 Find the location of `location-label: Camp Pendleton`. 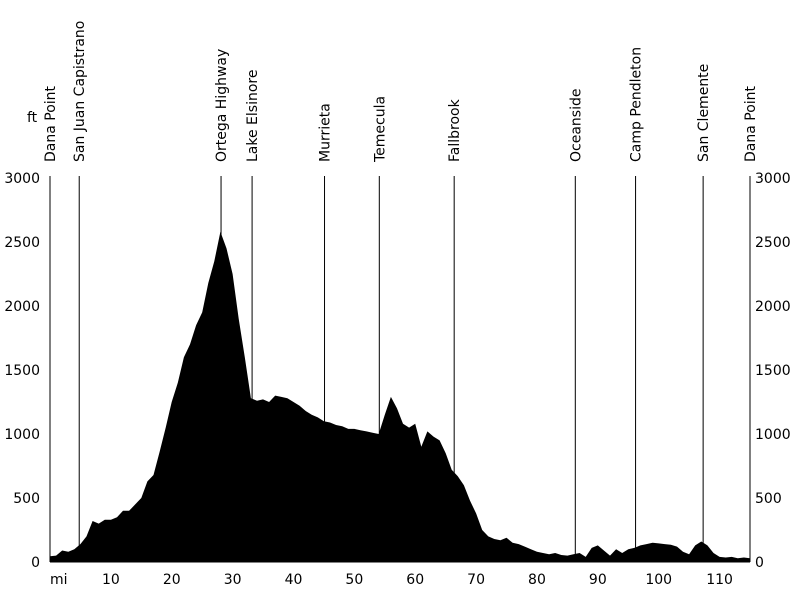

location-label: Camp Pendleton is located at coordinates (637, 104).